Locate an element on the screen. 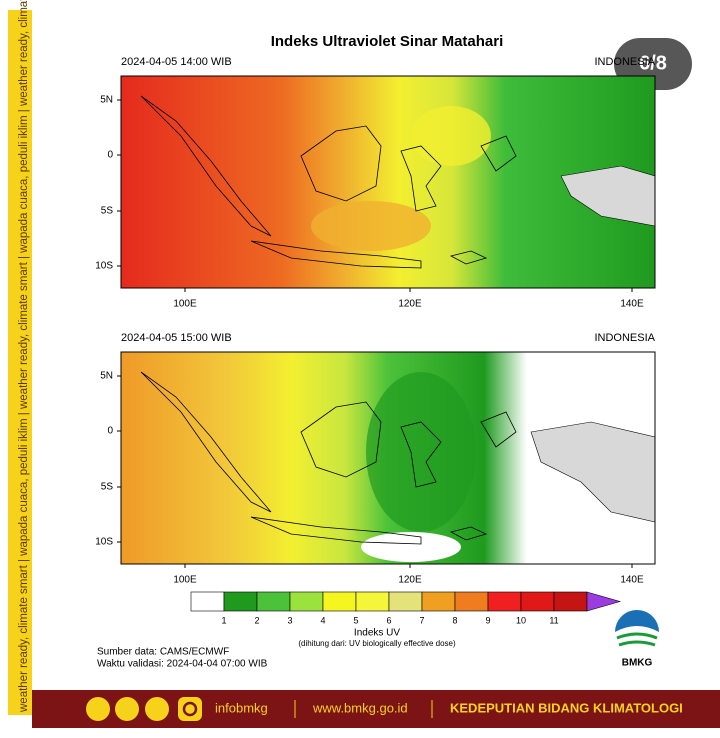 The image size is (720, 738). colorbar-level: 10 is located at coordinates (521, 620).